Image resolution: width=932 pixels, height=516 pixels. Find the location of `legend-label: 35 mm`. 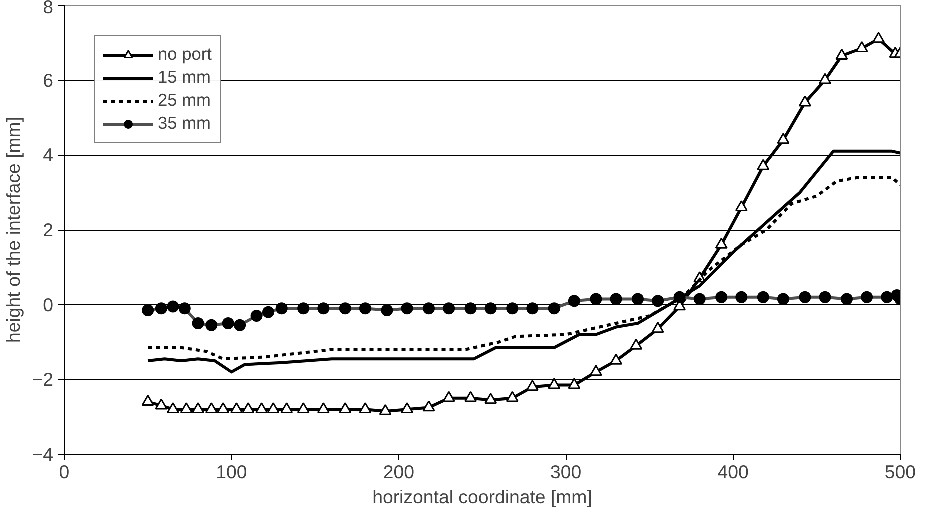

legend-label: 35 mm is located at coordinates (184, 123).